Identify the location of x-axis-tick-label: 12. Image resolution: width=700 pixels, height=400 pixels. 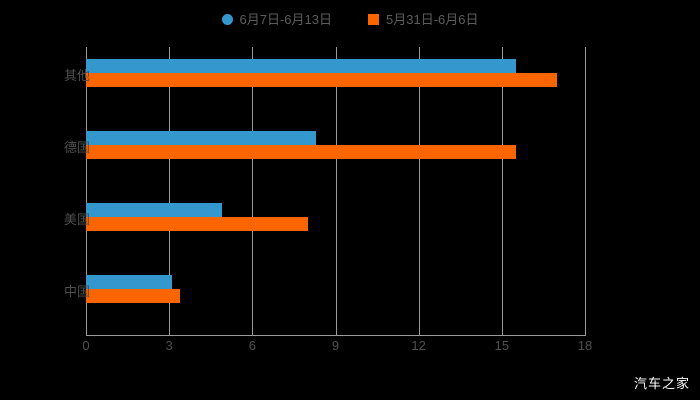
(418, 345).